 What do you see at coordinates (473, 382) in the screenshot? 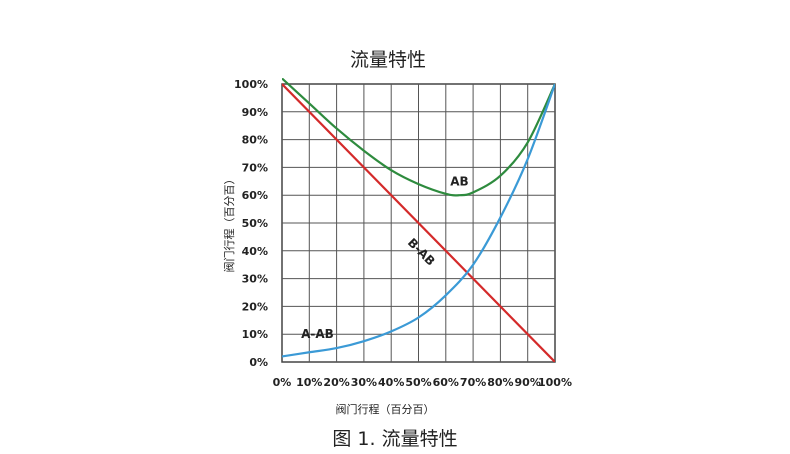
I see `x-tick-label: 70%` at bounding box center [473, 382].